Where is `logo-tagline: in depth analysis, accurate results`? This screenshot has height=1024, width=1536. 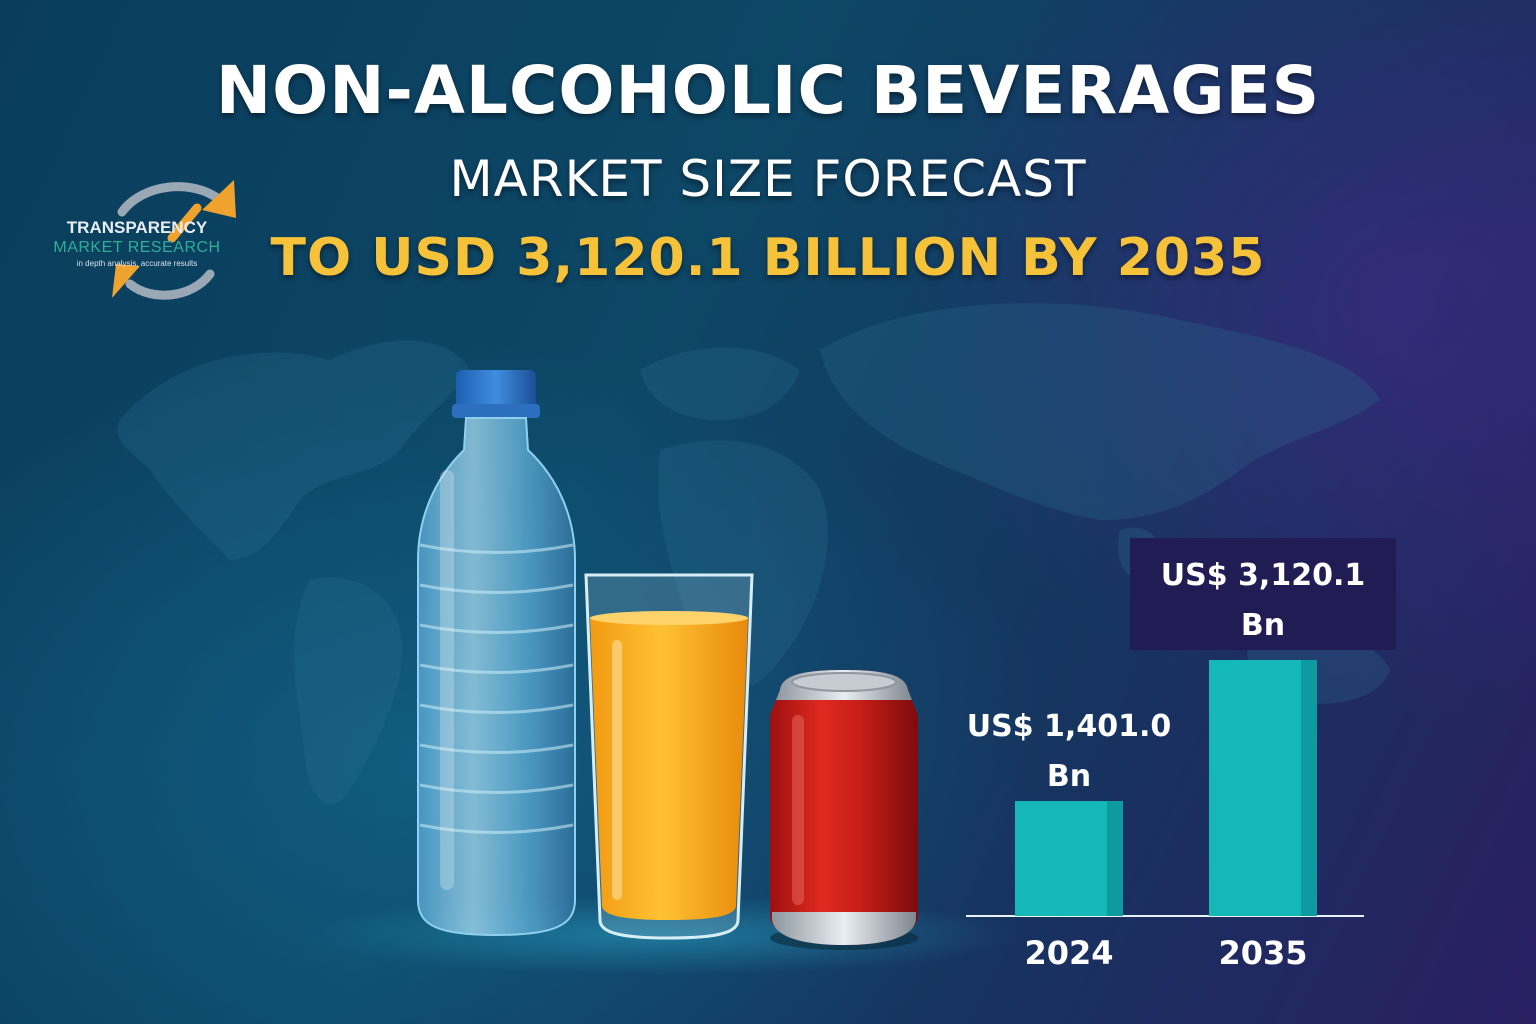
logo-tagline: in depth analysis, accurate results is located at coordinates (137, 263).